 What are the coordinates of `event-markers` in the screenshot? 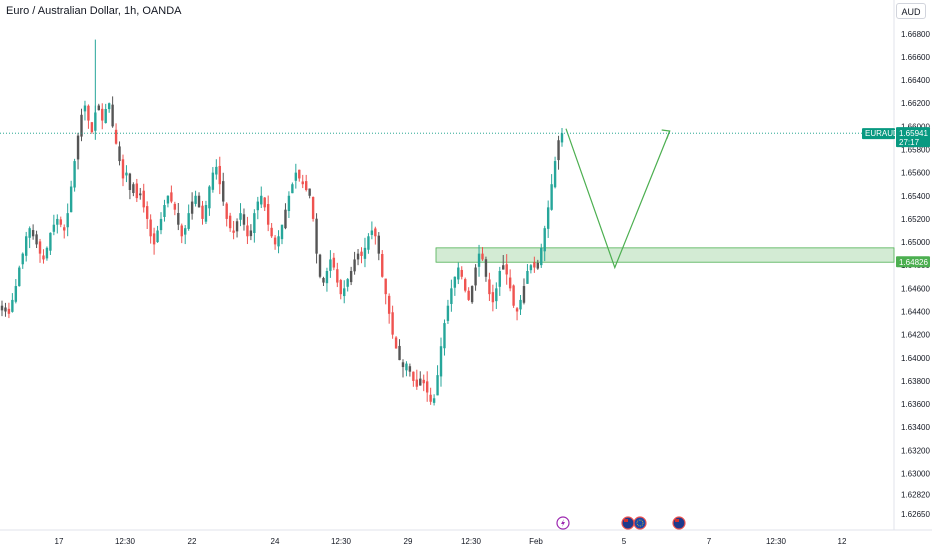 It's located at (621, 523).